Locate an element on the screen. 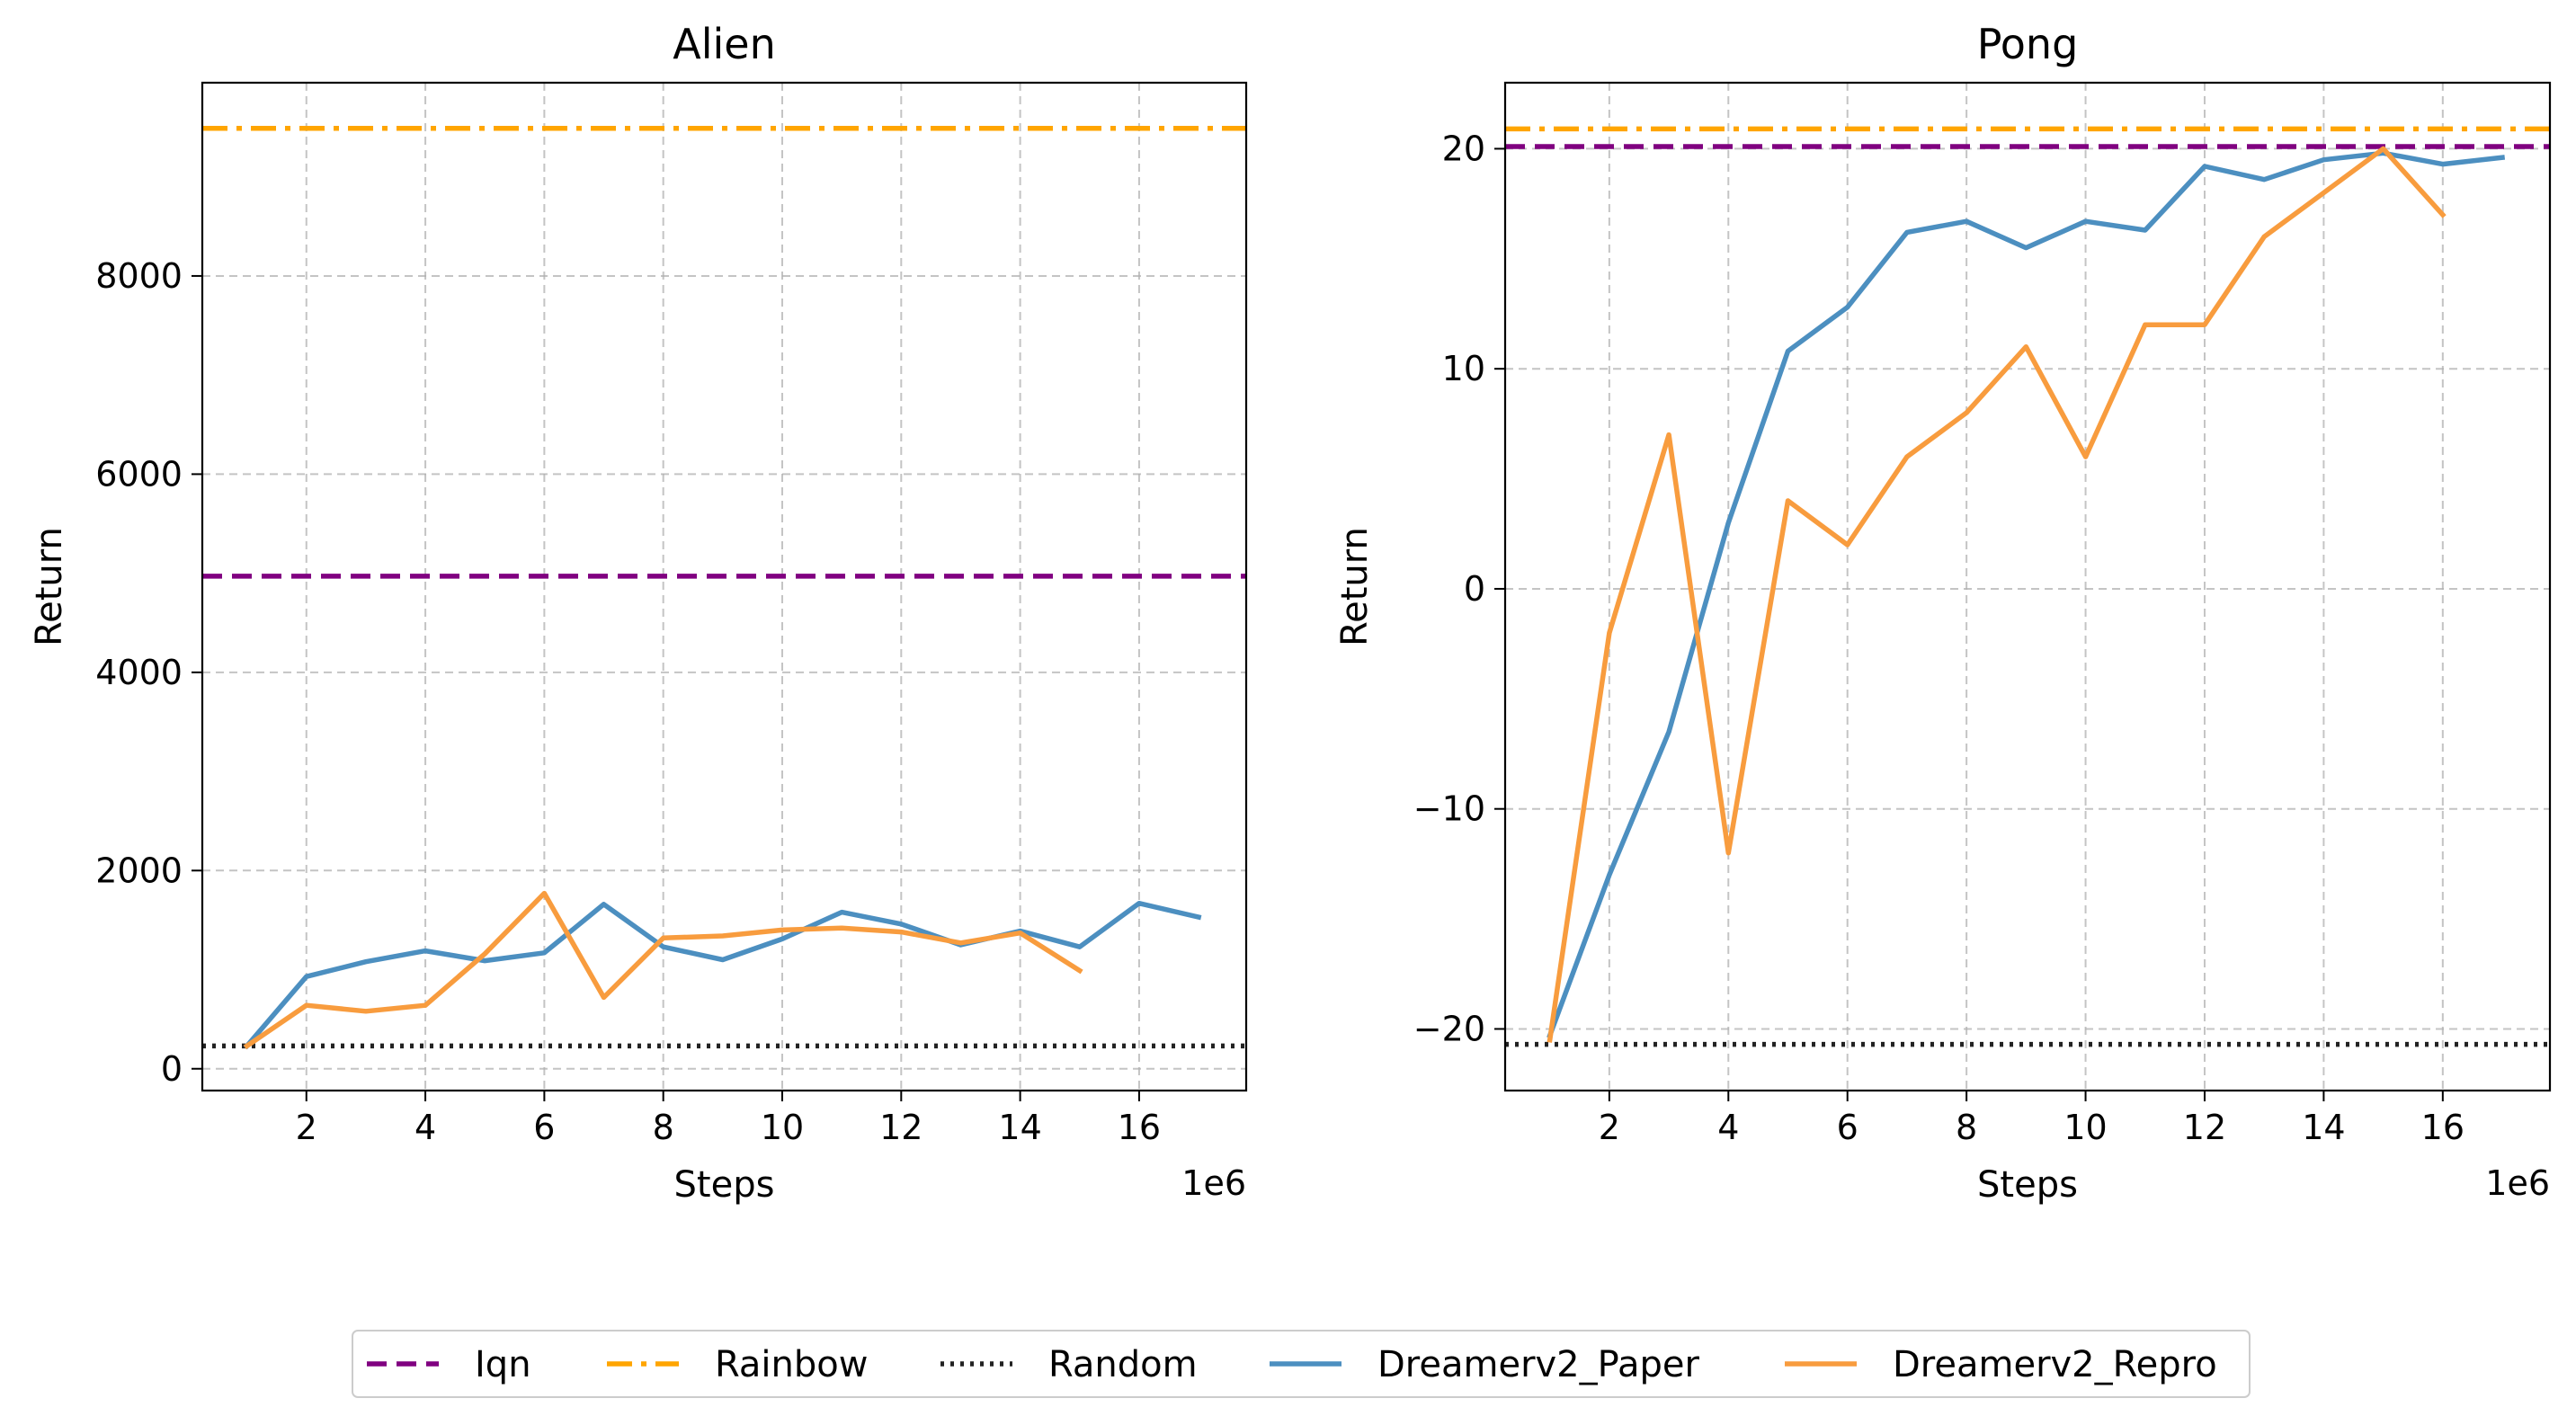 The image size is (2576, 1425). legend-label: Dreamerv2_Paper is located at coordinates (1538, 1364).